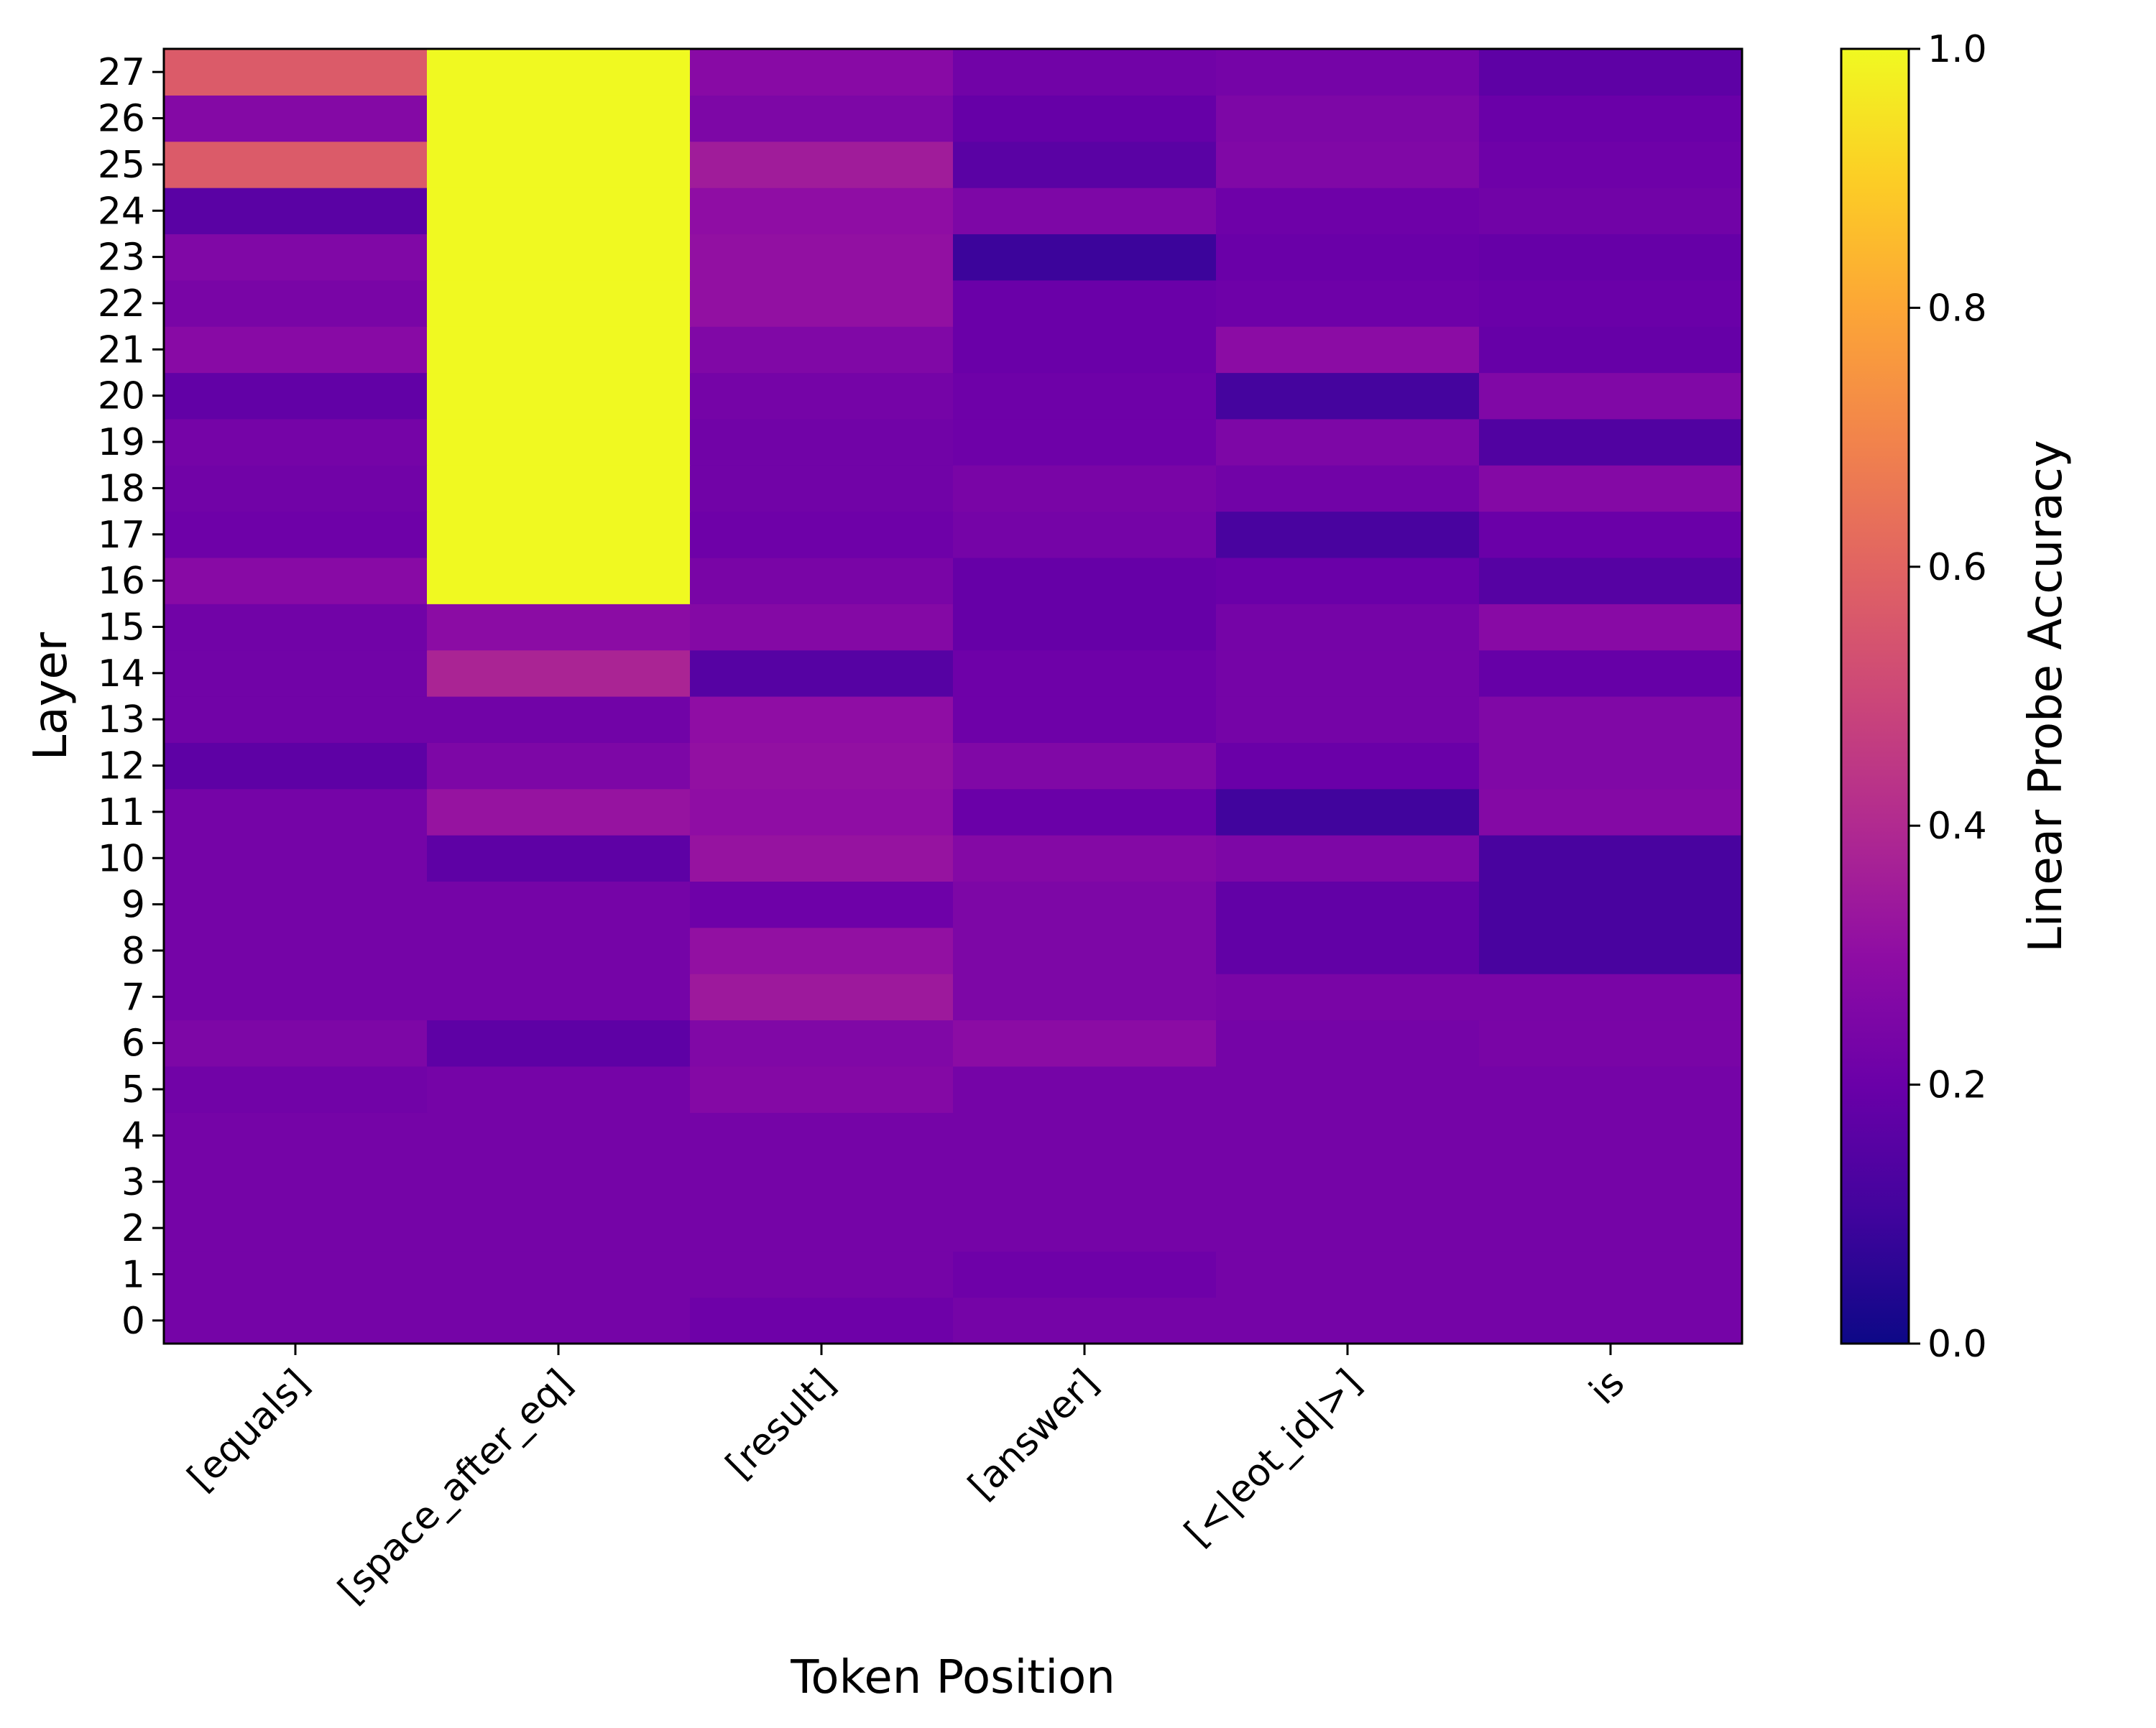 This screenshot has width=2156, height=1728. Describe the element at coordinates (121, 812) in the screenshot. I see `y-tick-label: 11` at that location.